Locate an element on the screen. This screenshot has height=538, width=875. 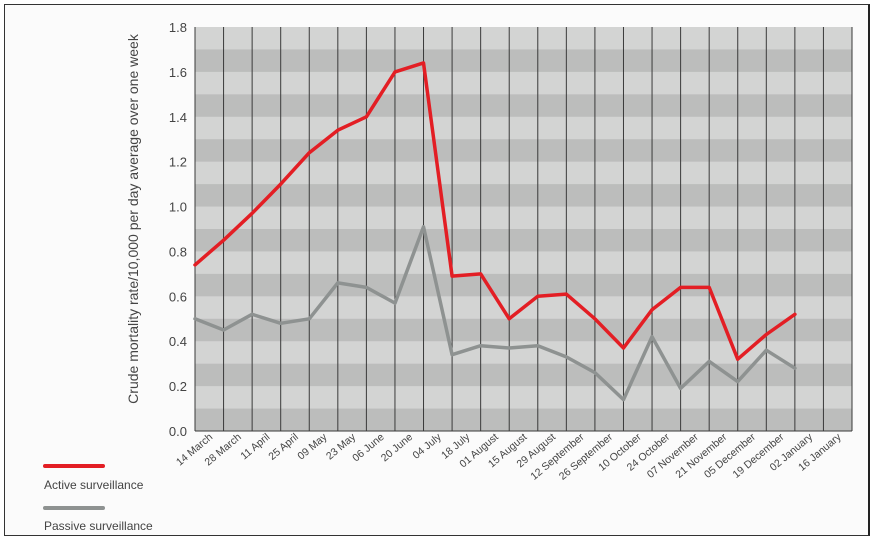
x-tick-label: 11 April is located at coordinates (255, 446).